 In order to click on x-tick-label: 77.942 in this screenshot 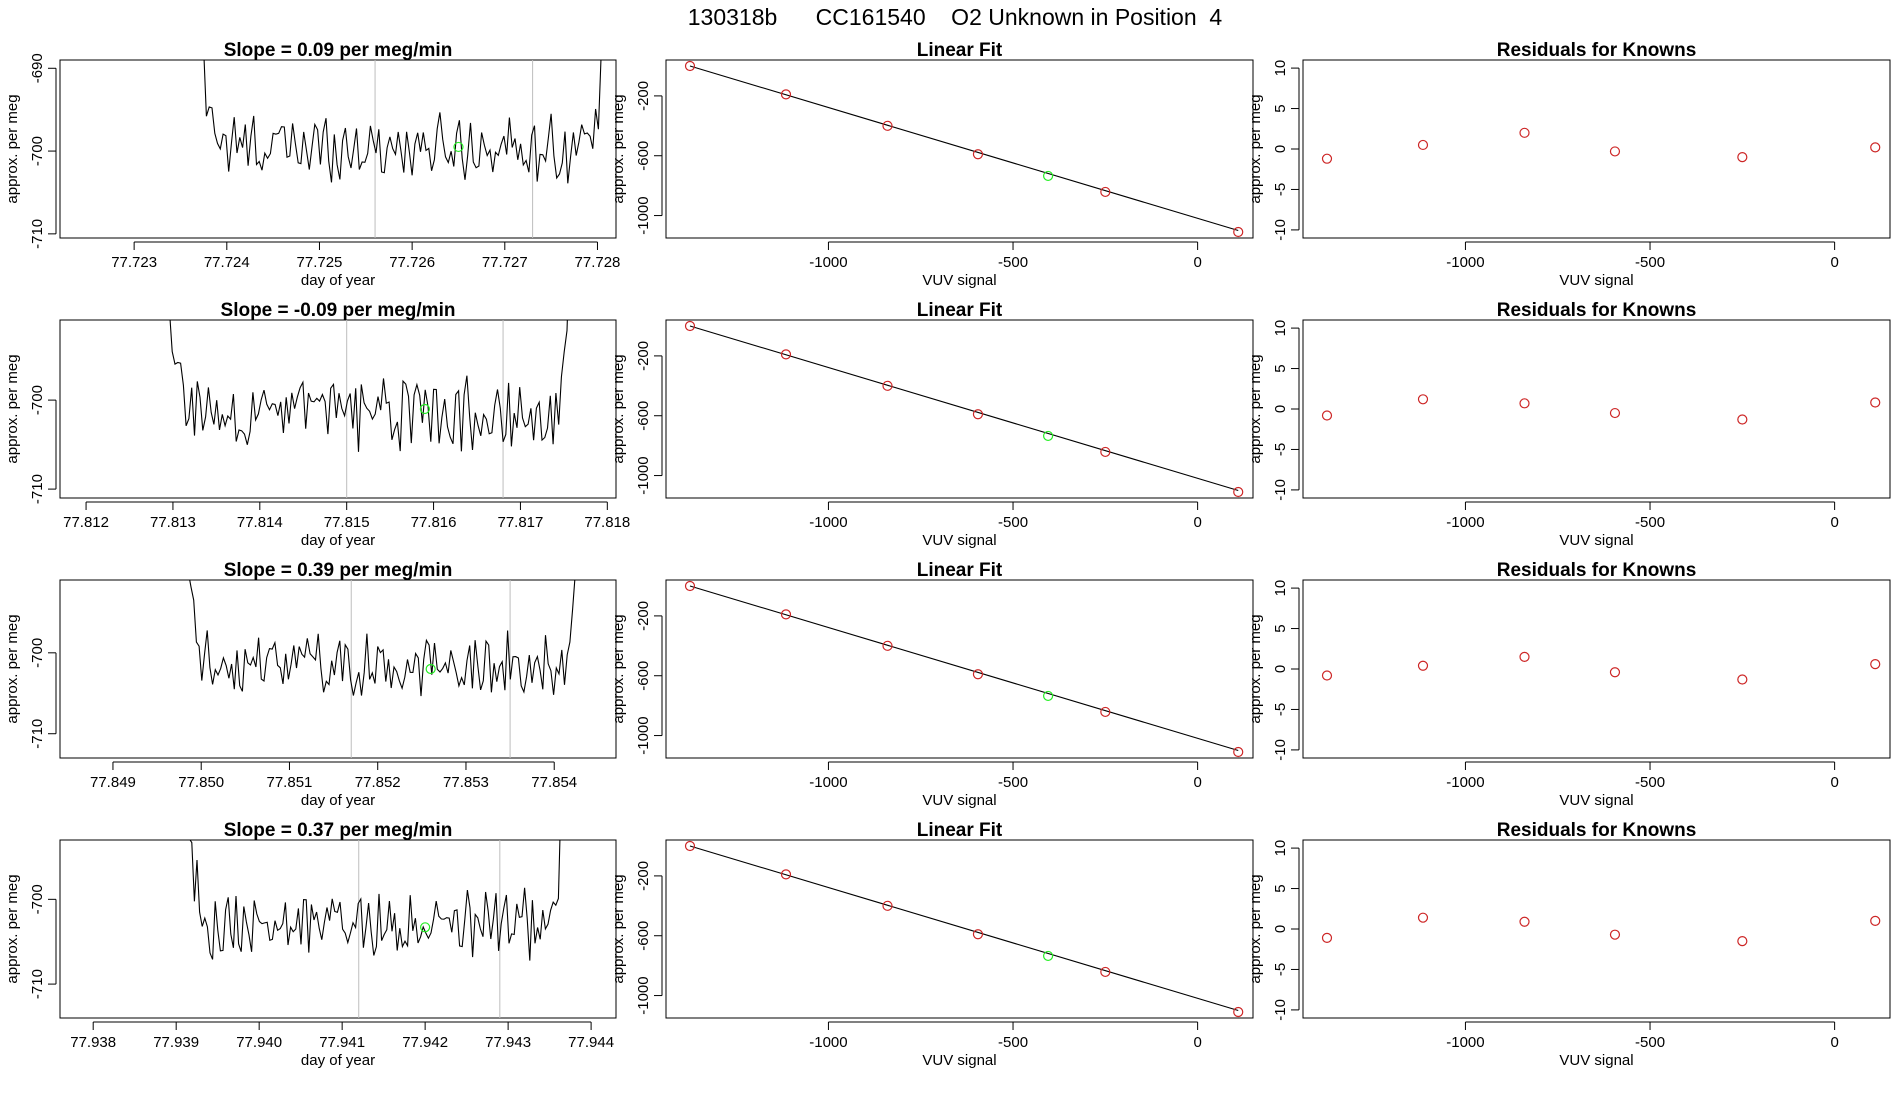, I will do `click(425, 1042)`.